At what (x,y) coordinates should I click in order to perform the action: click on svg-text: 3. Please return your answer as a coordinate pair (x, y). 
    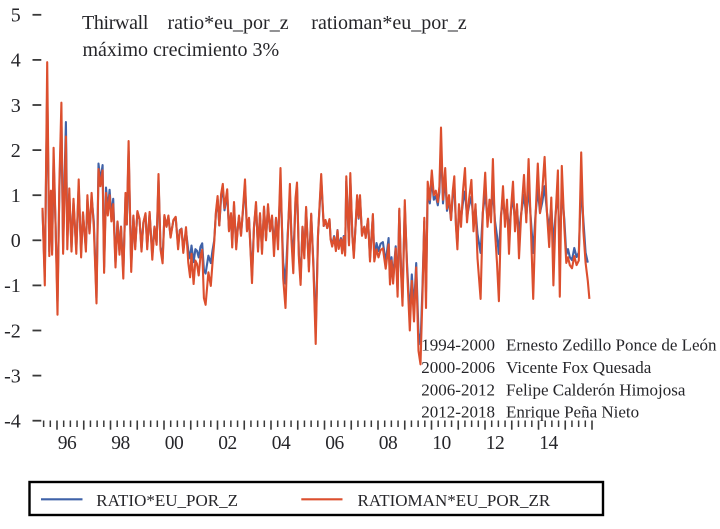
    Looking at the image, I should click on (16, 106).